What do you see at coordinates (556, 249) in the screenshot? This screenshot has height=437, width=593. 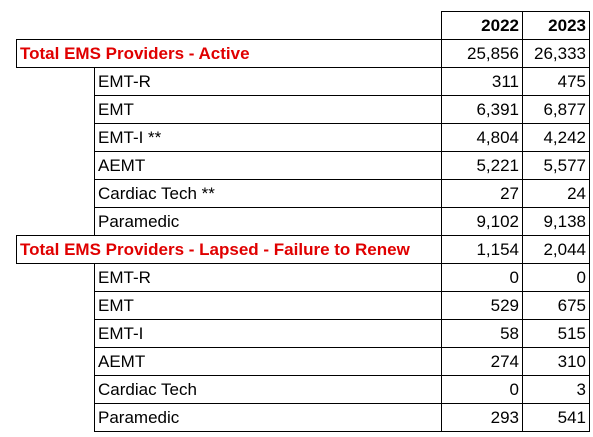 I see `total-value-2023: 2,044` at bounding box center [556, 249].